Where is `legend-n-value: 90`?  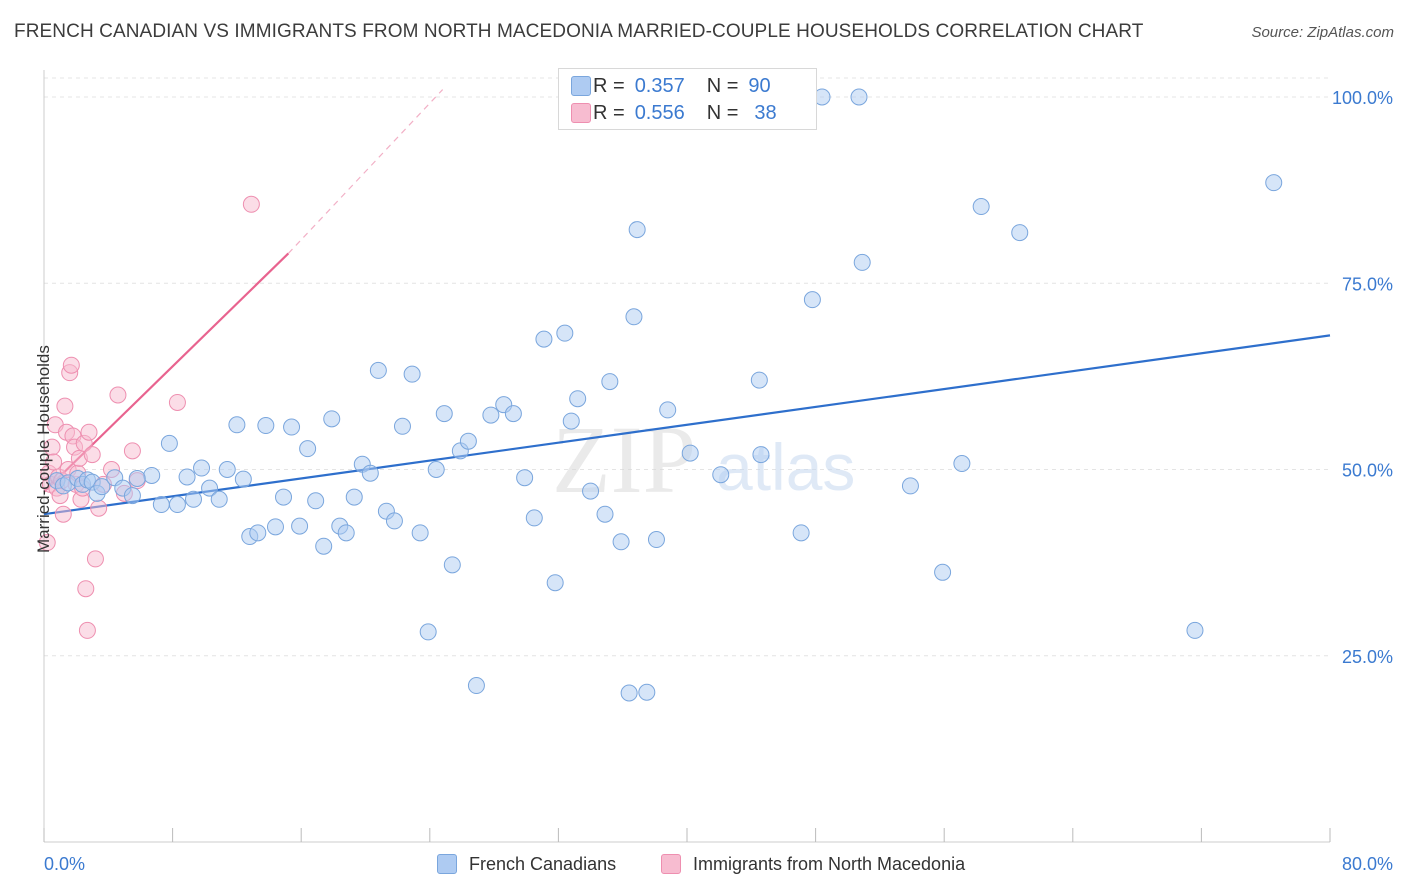 legend-n-value: 90 is located at coordinates (759, 85).